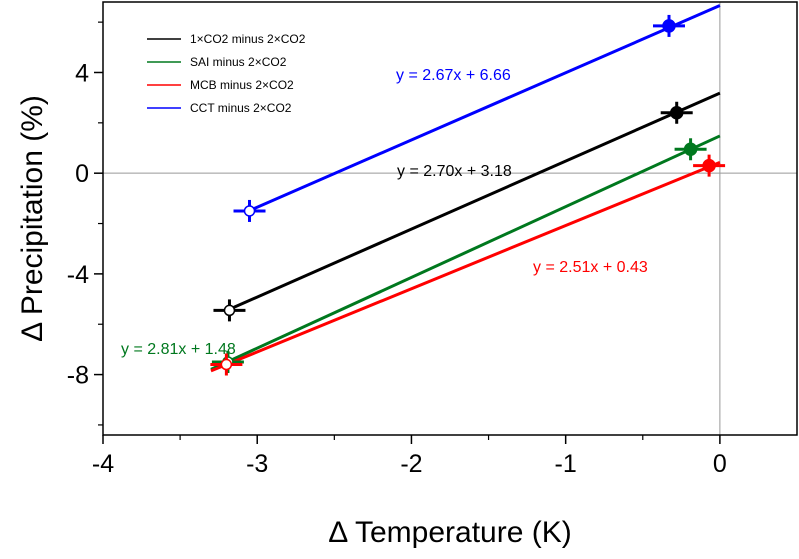 The image size is (799, 559). What do you see at coordinates (257, 464) in the screenshot?
I see `x-tick-label: -3` at bounding box center [257, 464].